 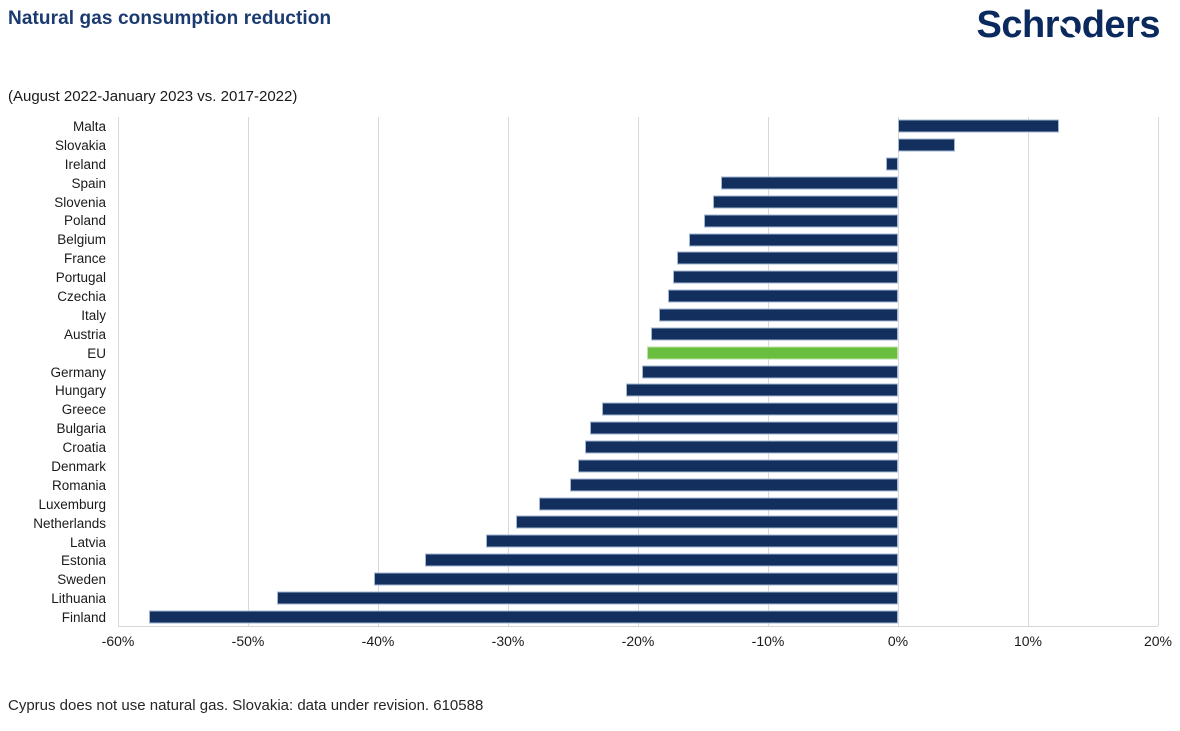 What do you see at coordinates (787, 258) in the screenshot?
I see `bar-france` at bounding box center [787, 258].